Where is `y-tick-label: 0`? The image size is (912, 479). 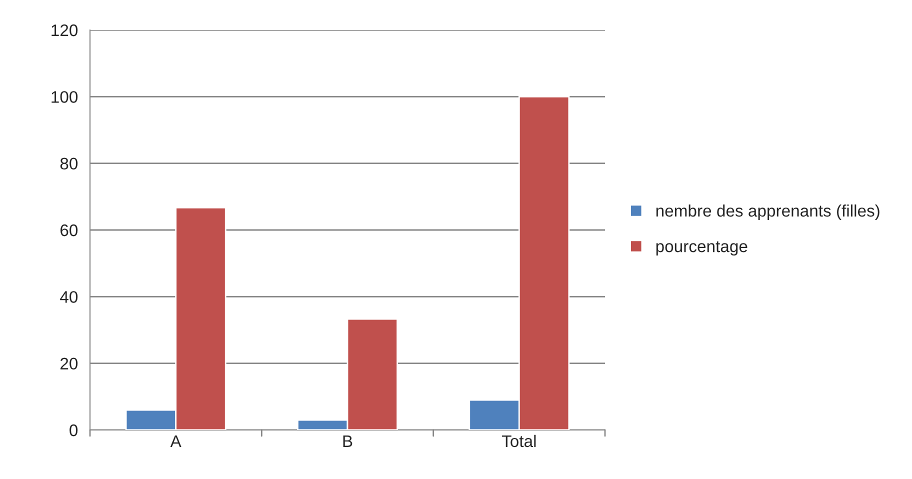 y-tick-label: 0 is located at coordinates (74, 430).